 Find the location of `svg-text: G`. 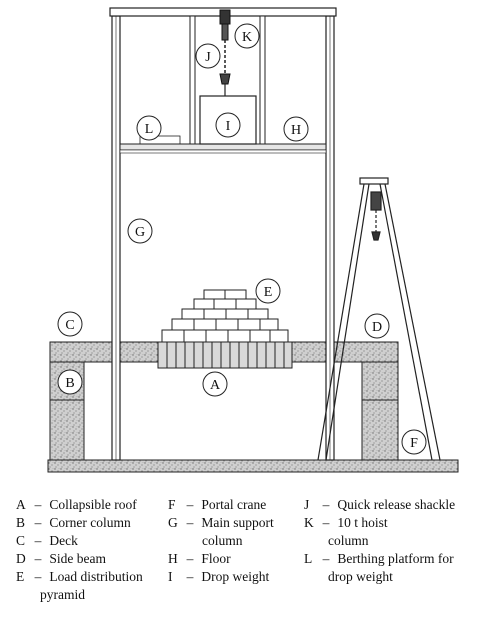

svg-text: G is located at coordinates (140, 232).